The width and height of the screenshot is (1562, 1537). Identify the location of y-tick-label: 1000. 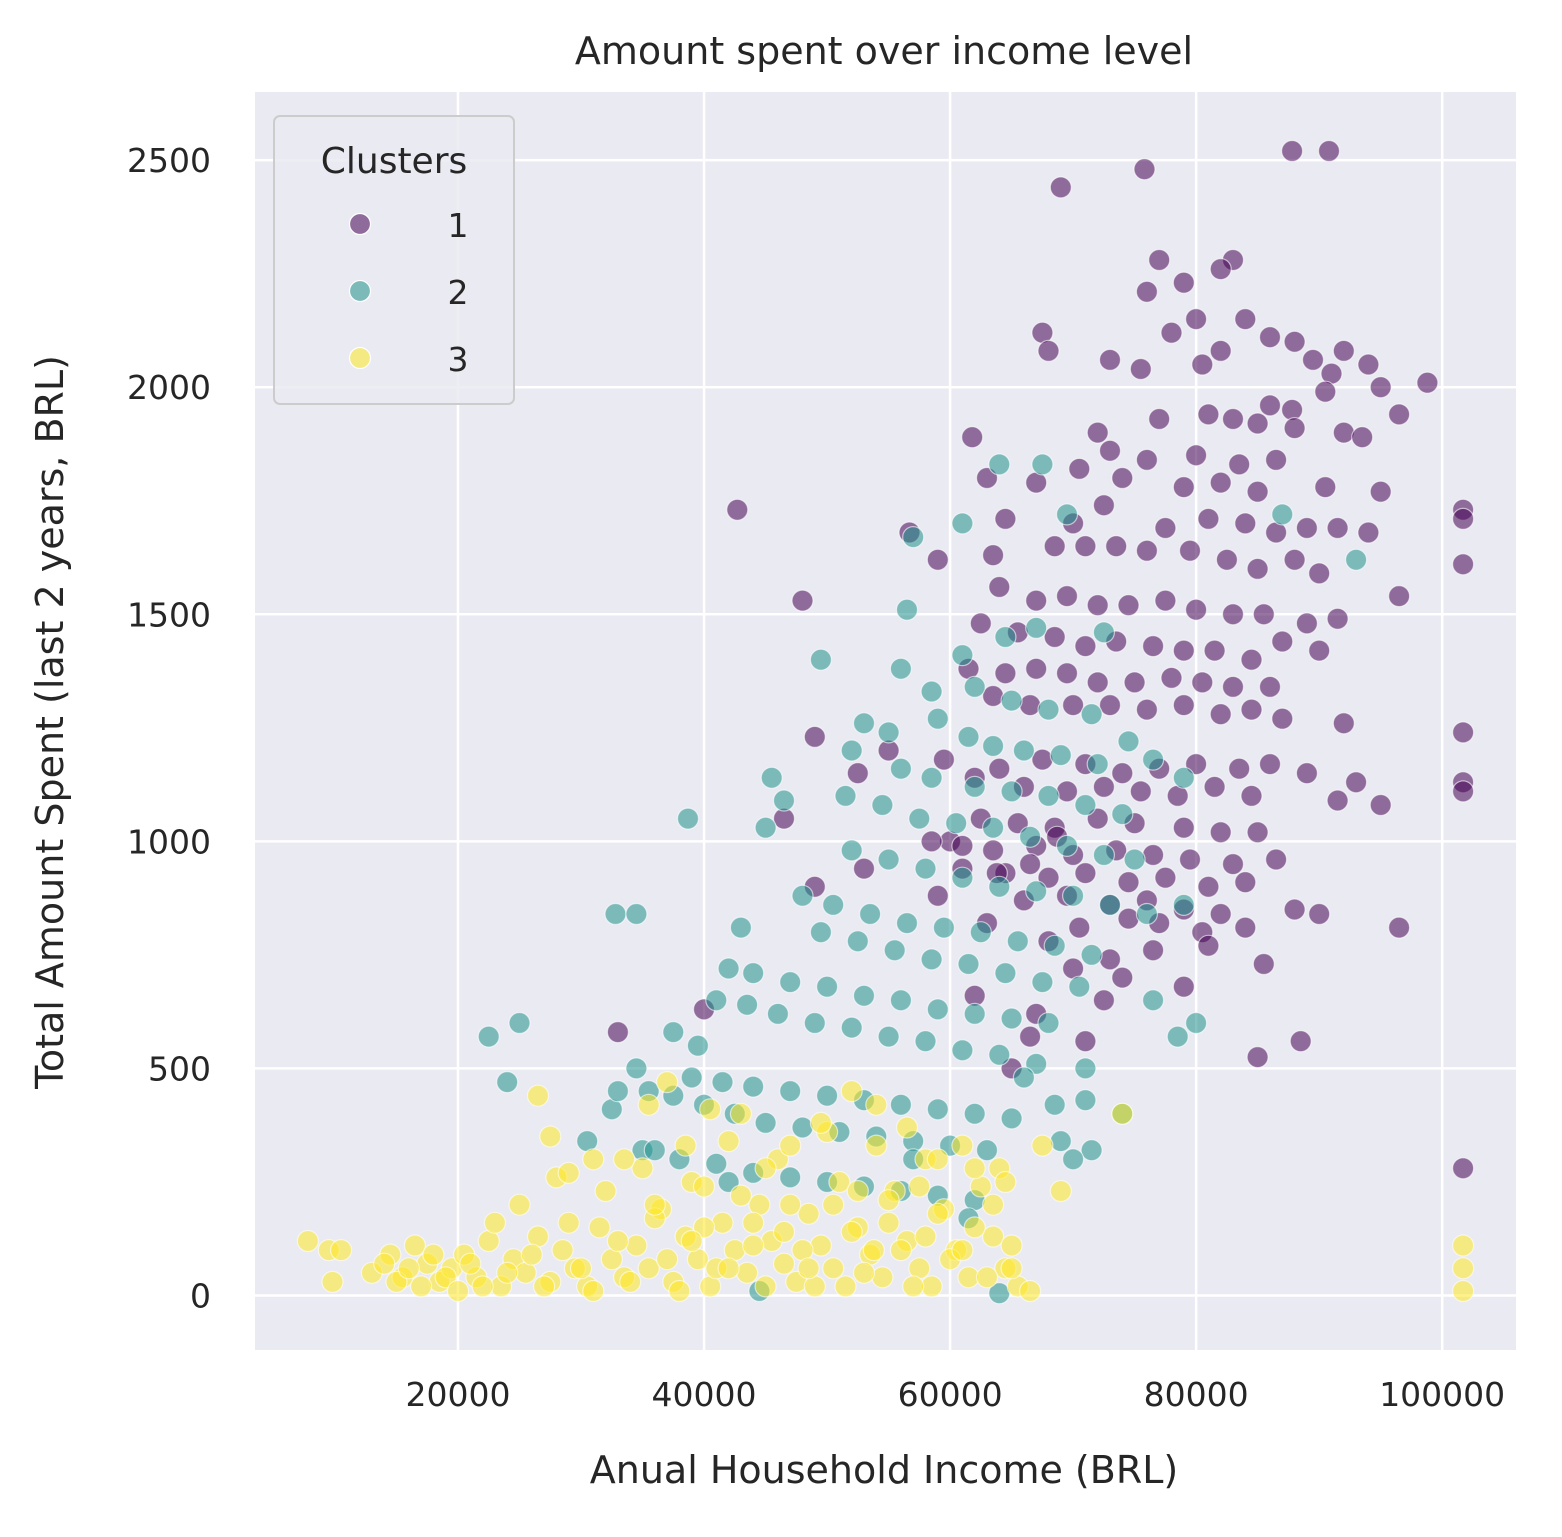
(169, 841).